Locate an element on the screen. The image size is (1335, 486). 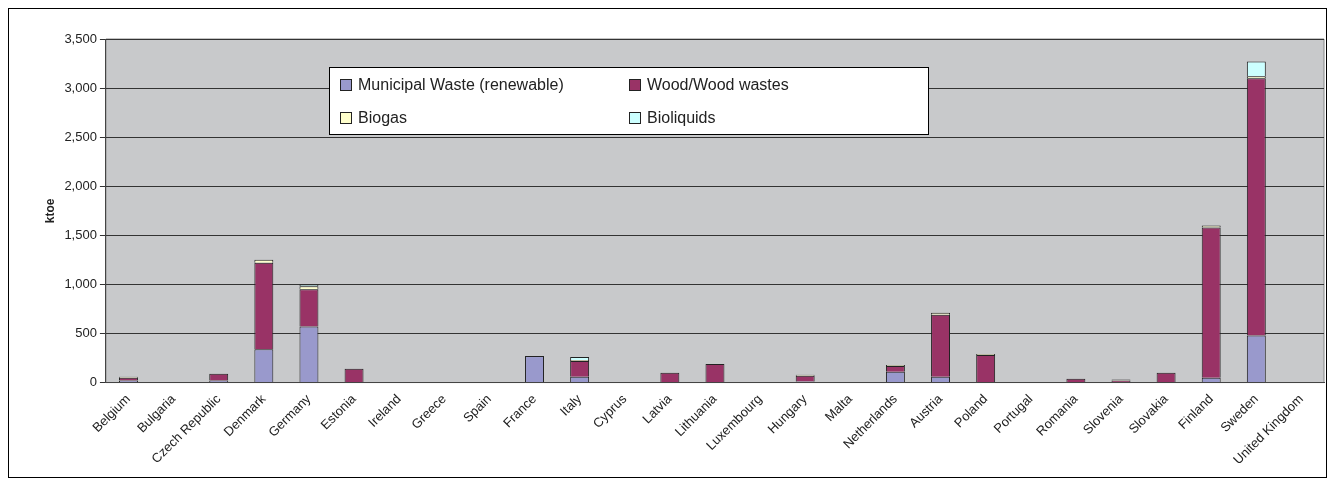
y-tick-label: 2,000 is located at coordinates (80, 185).